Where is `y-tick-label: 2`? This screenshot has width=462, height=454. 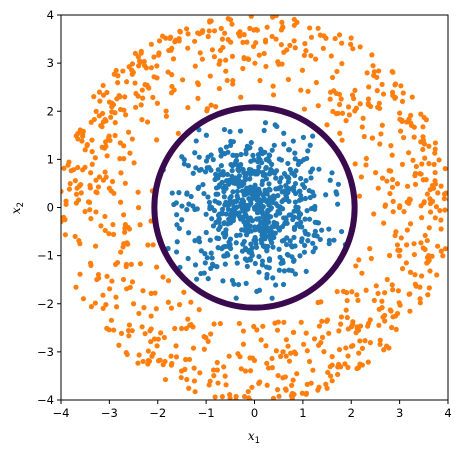
y-tick-label: 2 is located at coordinates (50, 111).